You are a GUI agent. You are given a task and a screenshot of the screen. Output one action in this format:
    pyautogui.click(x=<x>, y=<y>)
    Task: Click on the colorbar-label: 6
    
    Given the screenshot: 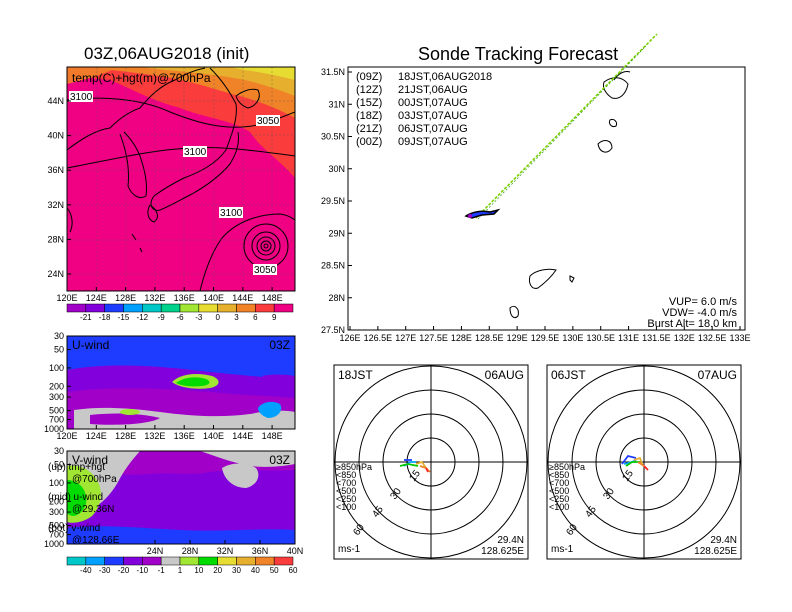 What is the action you would take?
    pyautogui.click(x=255, y=317)
    